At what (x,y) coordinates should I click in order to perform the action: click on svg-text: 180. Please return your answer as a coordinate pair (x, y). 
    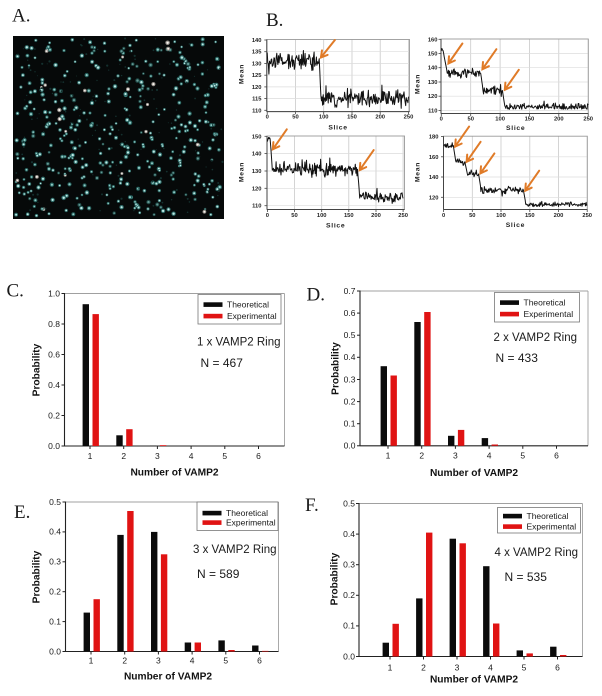
    Looking at the image, I should click on (434, 138).